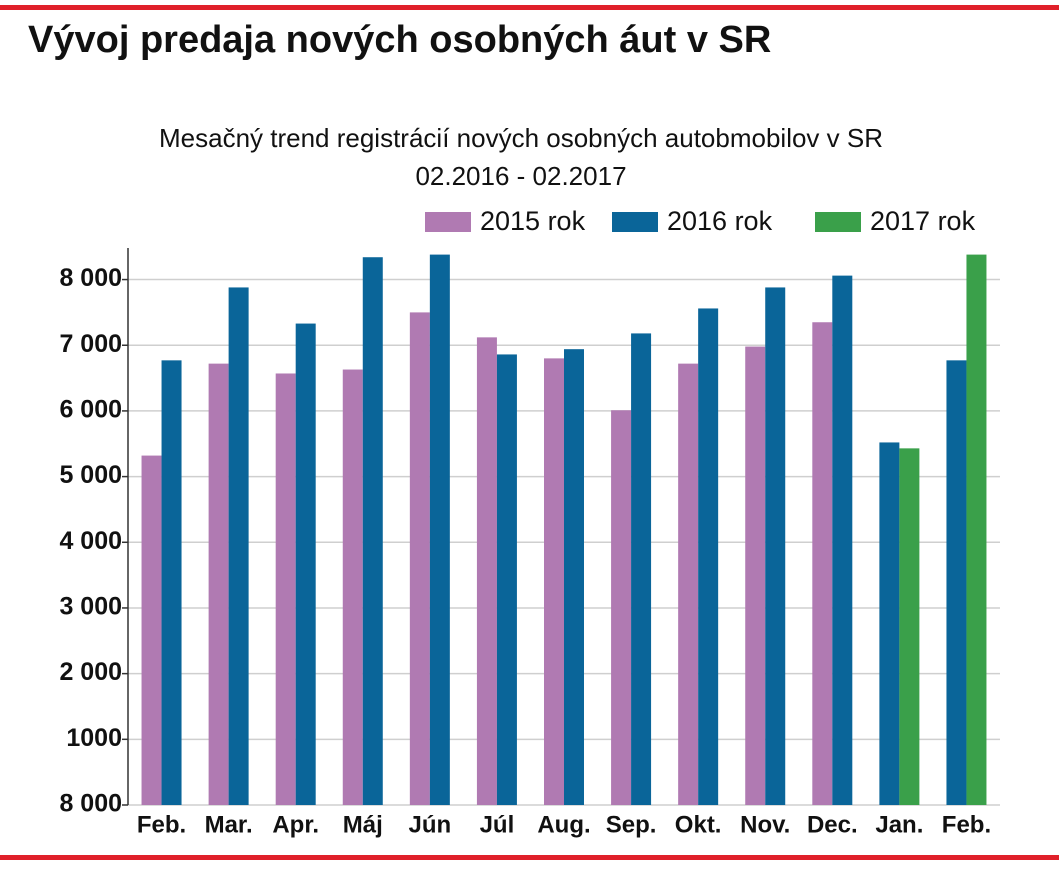 Image resolution: width=1059 pixels, height=869 pixels. I want to click on x-tick-label: Dec., so click(832, 824).